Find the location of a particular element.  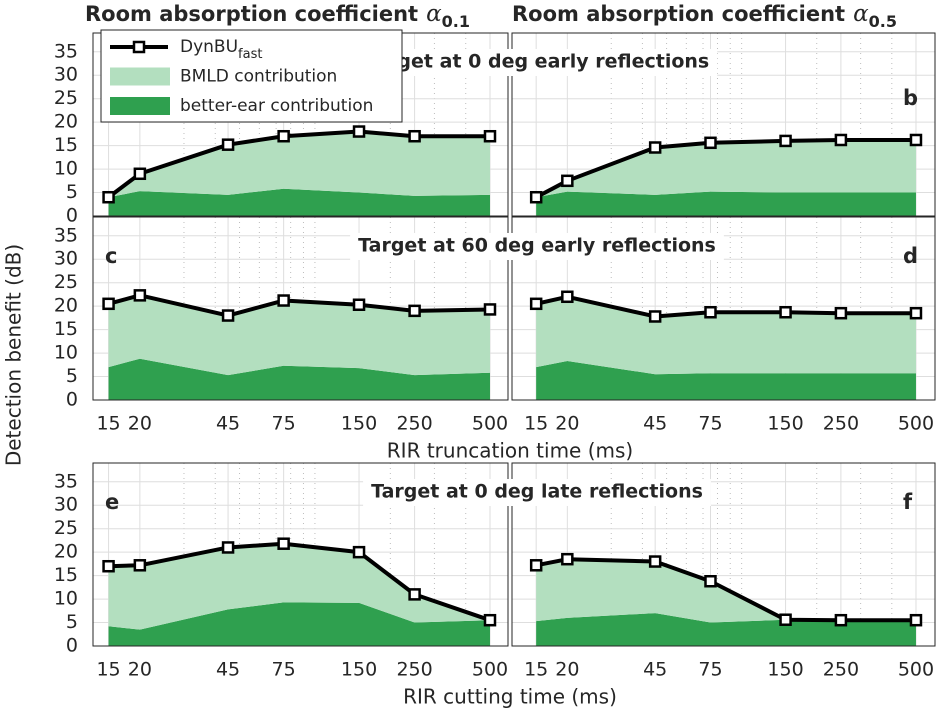

column-title: Room absorption coefficient α0.5 is located at coordinates (704, 16).